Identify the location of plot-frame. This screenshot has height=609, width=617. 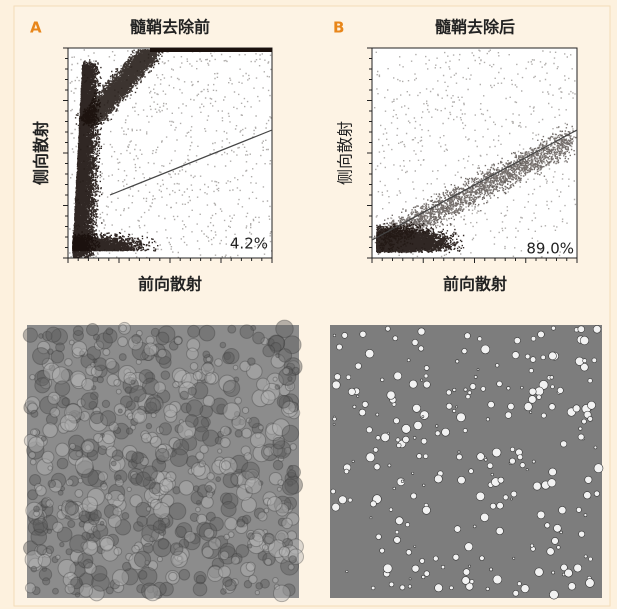
(170, 153).